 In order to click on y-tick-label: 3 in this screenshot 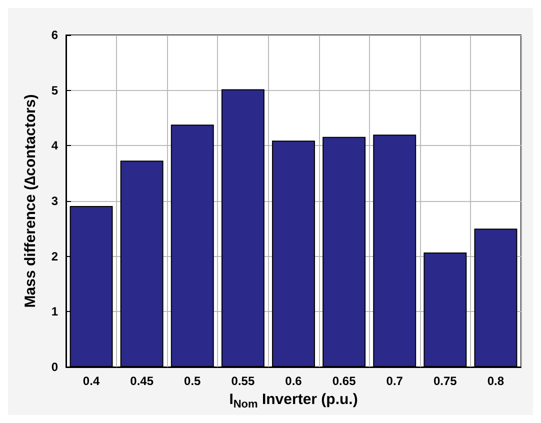, I will do `click(54, 201)`.